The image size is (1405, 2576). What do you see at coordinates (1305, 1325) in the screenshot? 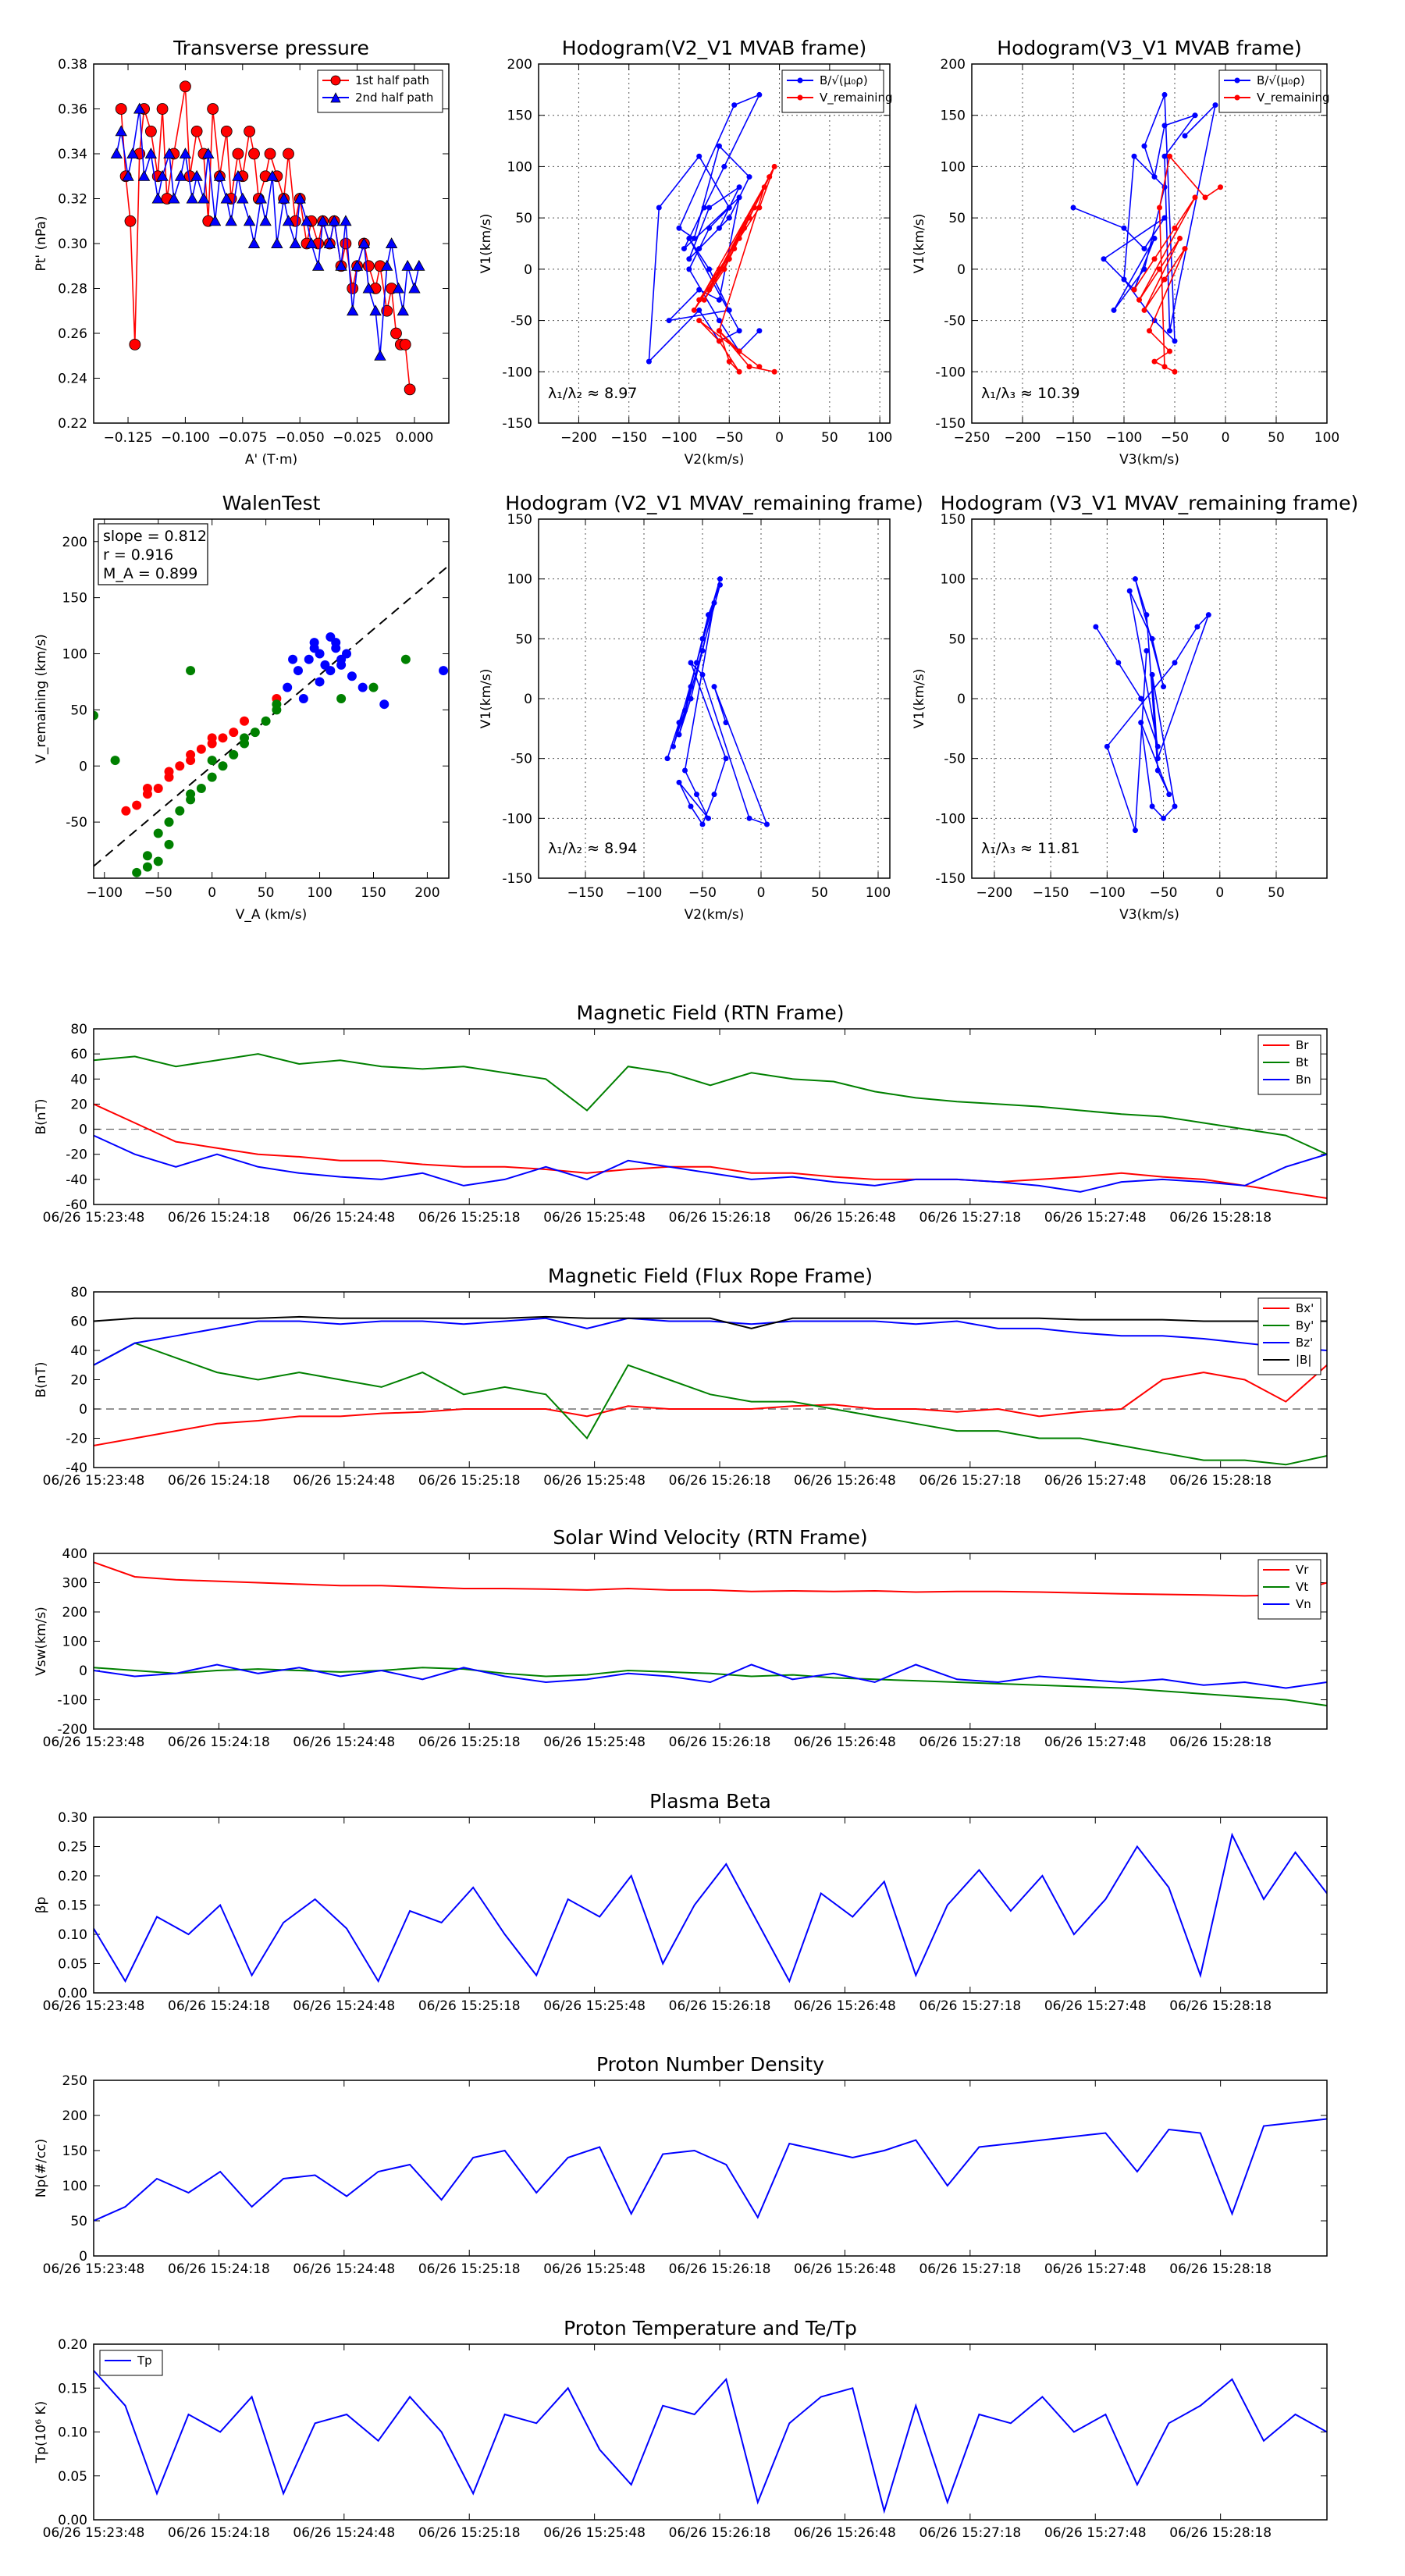
I see `legend-label: By'` at bounding box center [1305, 1325].